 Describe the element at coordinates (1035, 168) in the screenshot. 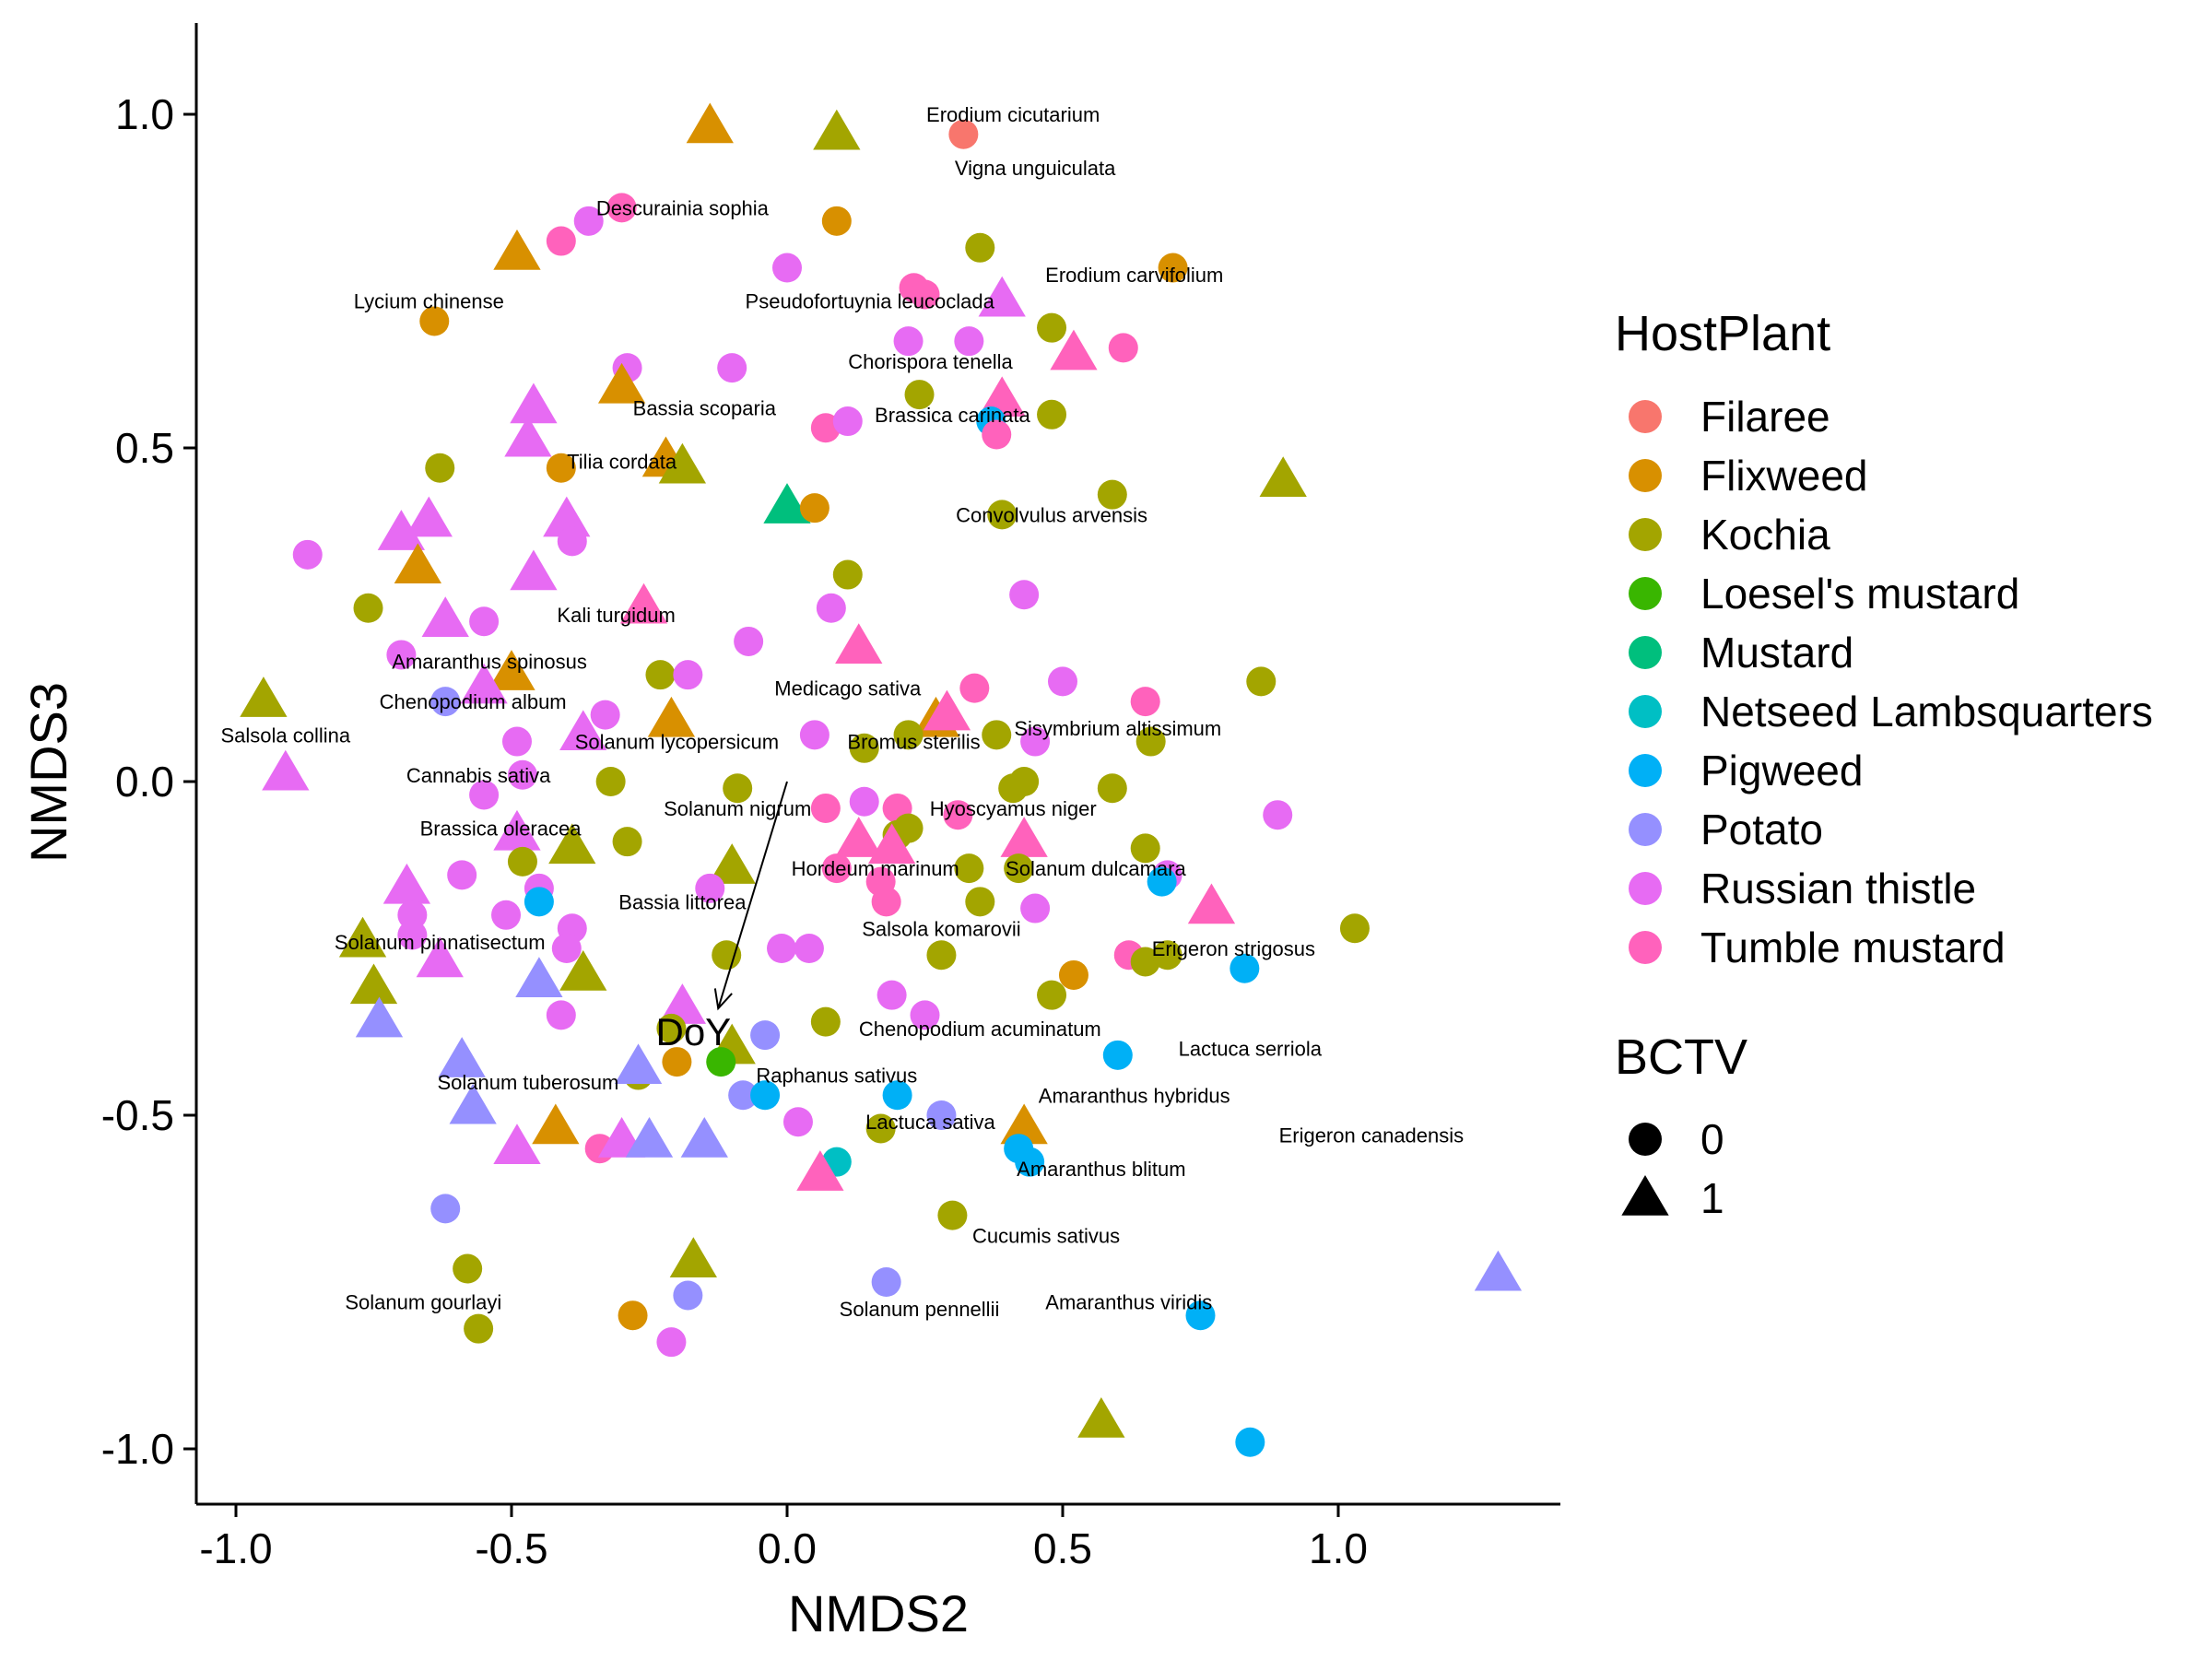

I see `species-label-vigna-unguiculata: Vigna unguiculata` at that location.